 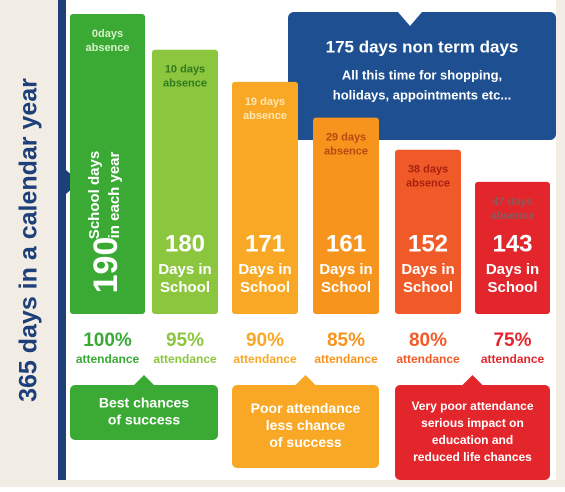 What do you see at coordinates (107, 34) in the screenshot?
I see `absence-label: 0days` at bounding box center [107, 34].